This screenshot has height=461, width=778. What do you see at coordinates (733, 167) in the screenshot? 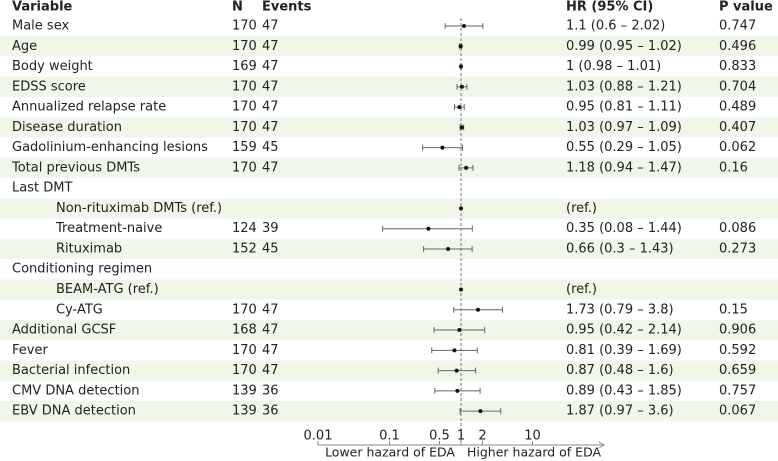
I see `row-p: 0.16` at bounding box center [733, 167].